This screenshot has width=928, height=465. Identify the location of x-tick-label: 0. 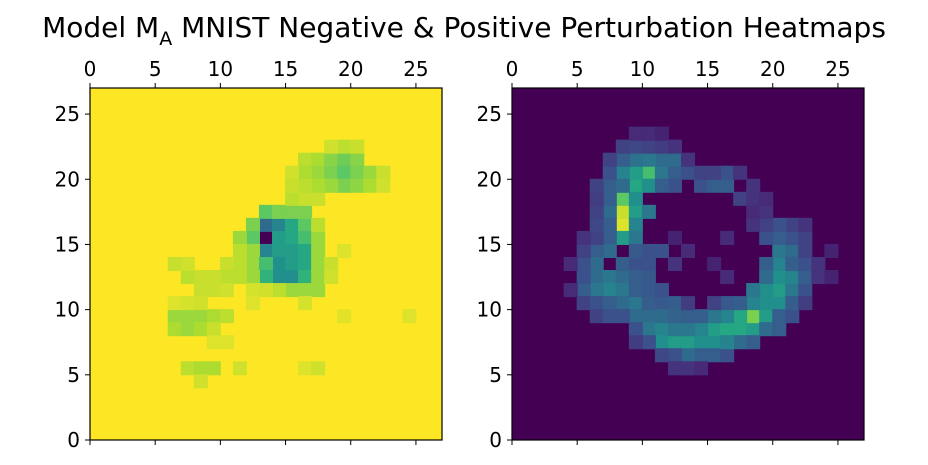
(90, 69).